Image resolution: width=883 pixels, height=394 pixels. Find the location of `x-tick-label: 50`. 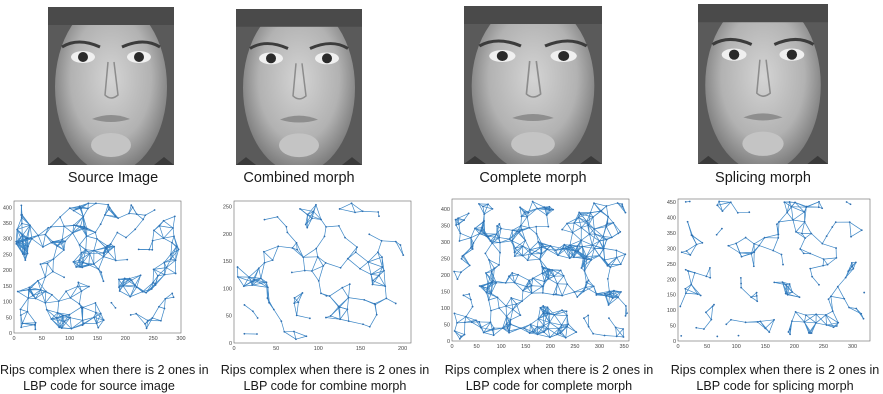

x-tick-label: 50 is located at coordinates (42, 339).